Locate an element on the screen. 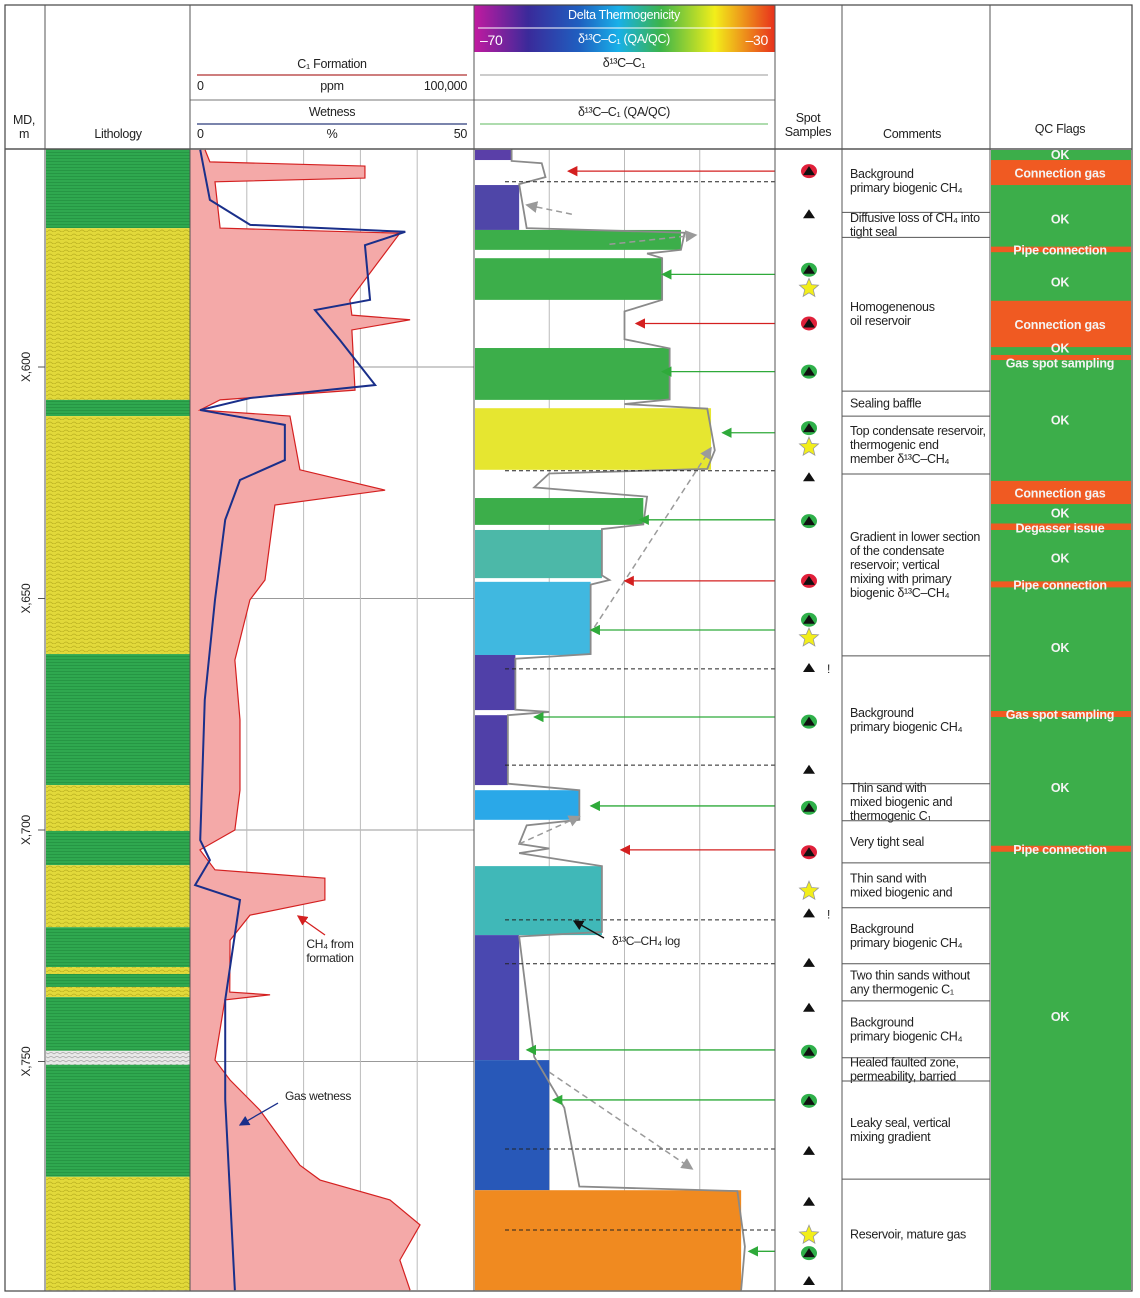 The image size is (1140, 1298). wetness-header: Wetness is located at coordinates (332, 112).